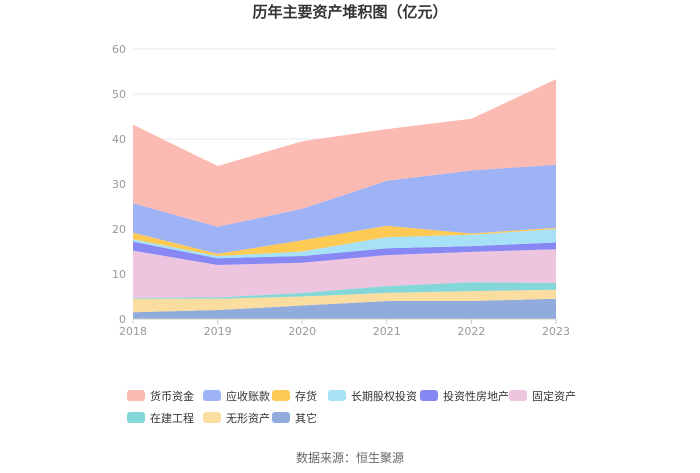 This screenshot has height=473, width=700. What do you see at coordinates (350, 457) in the screenshot?
I see `data-source: 数据来源：恒生聚源` at bounding box center [350, 457].